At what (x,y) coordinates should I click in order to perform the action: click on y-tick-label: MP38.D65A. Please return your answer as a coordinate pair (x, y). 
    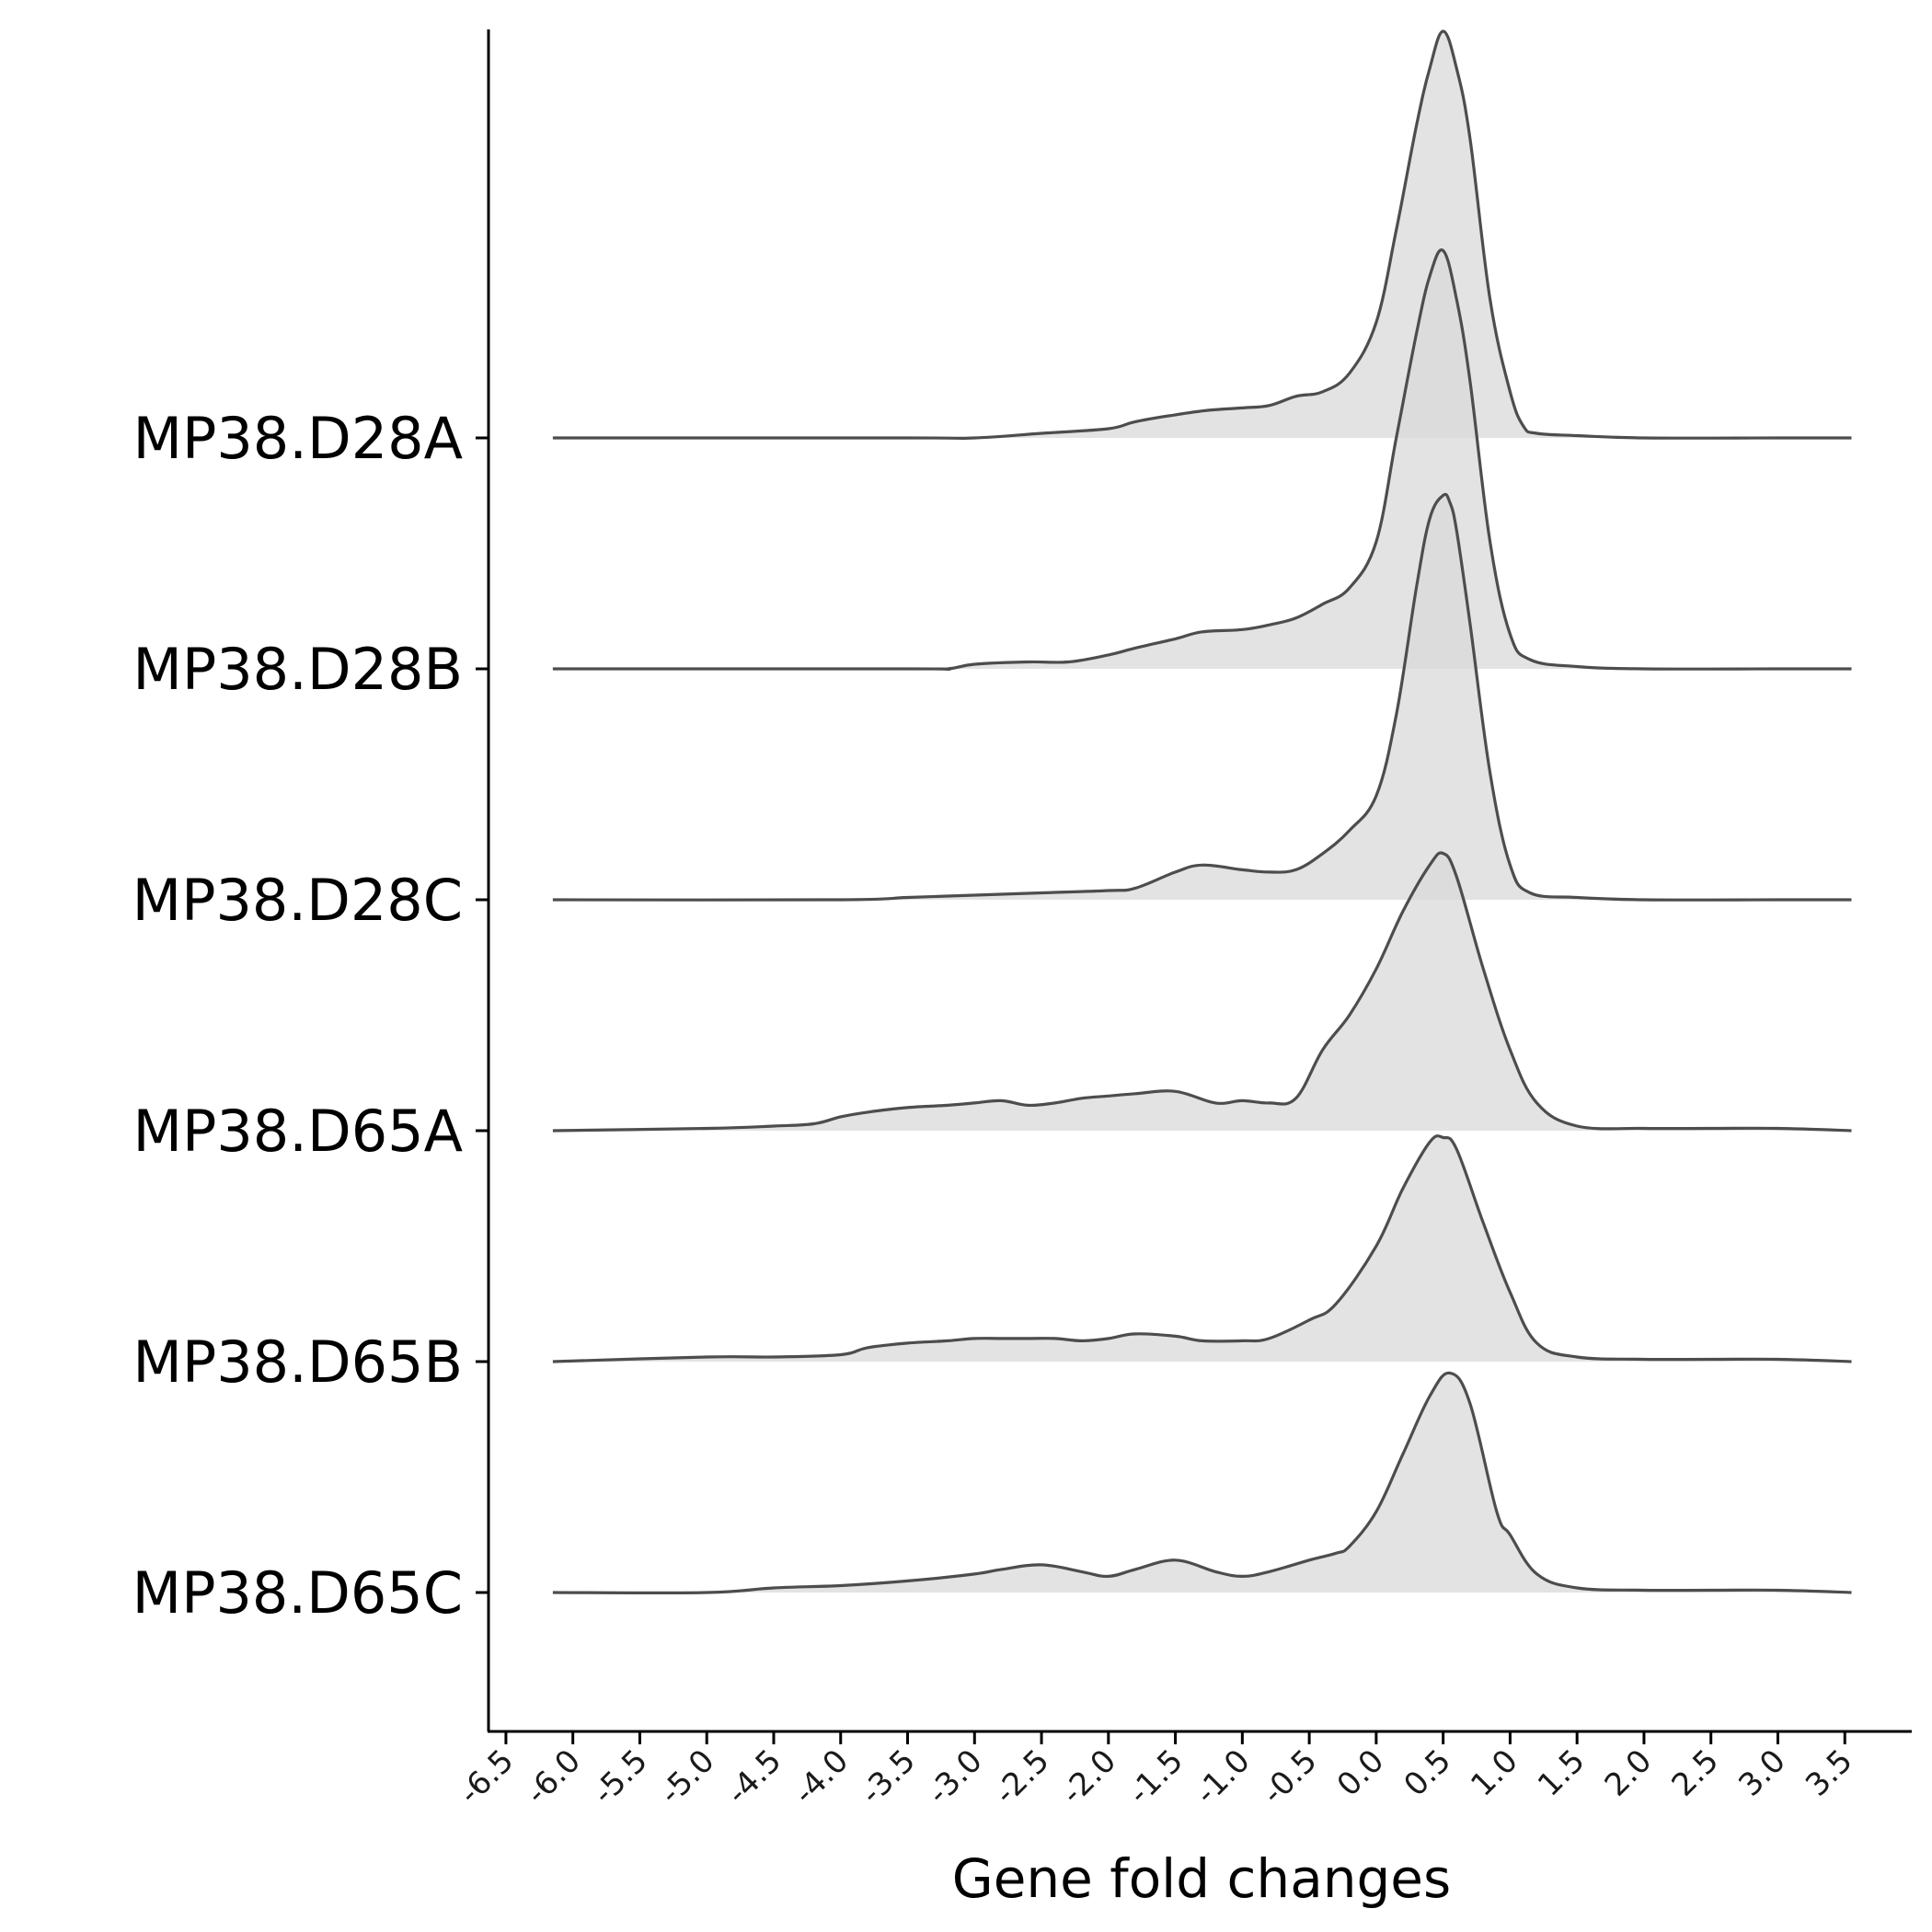
    Looking at the image, I should click on (297, 1131).